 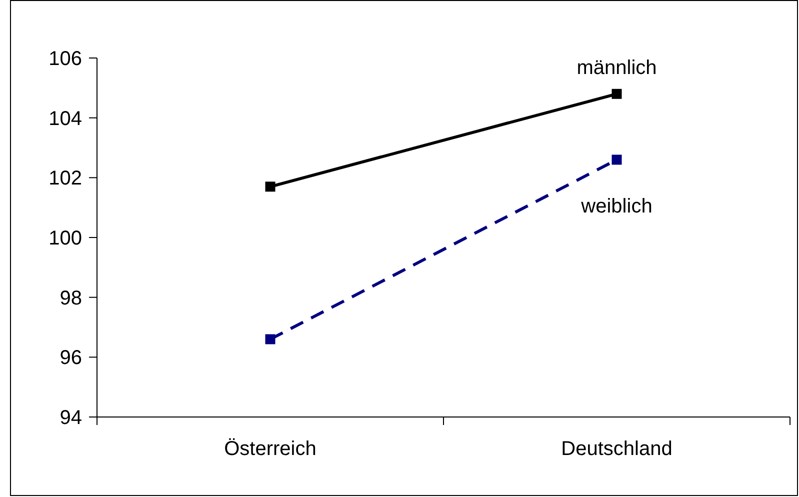 What do you see at coordinates (65, 119) in the screenshot?
I see `y-tick-label: 104` at bounding box center [65, 119].